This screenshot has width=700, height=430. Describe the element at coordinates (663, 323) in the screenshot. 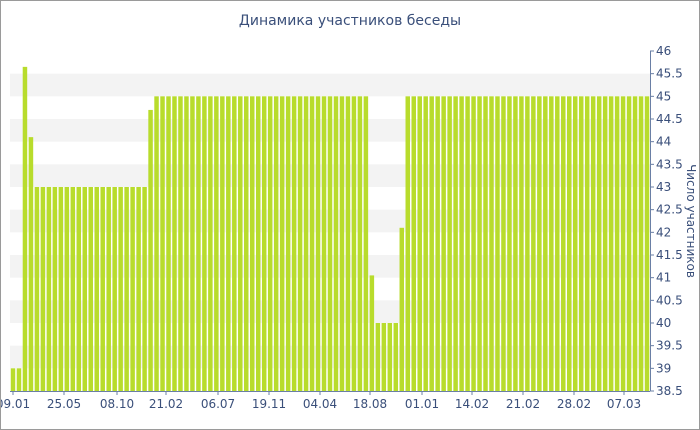

I see `y-tick-label: 40` at that location.